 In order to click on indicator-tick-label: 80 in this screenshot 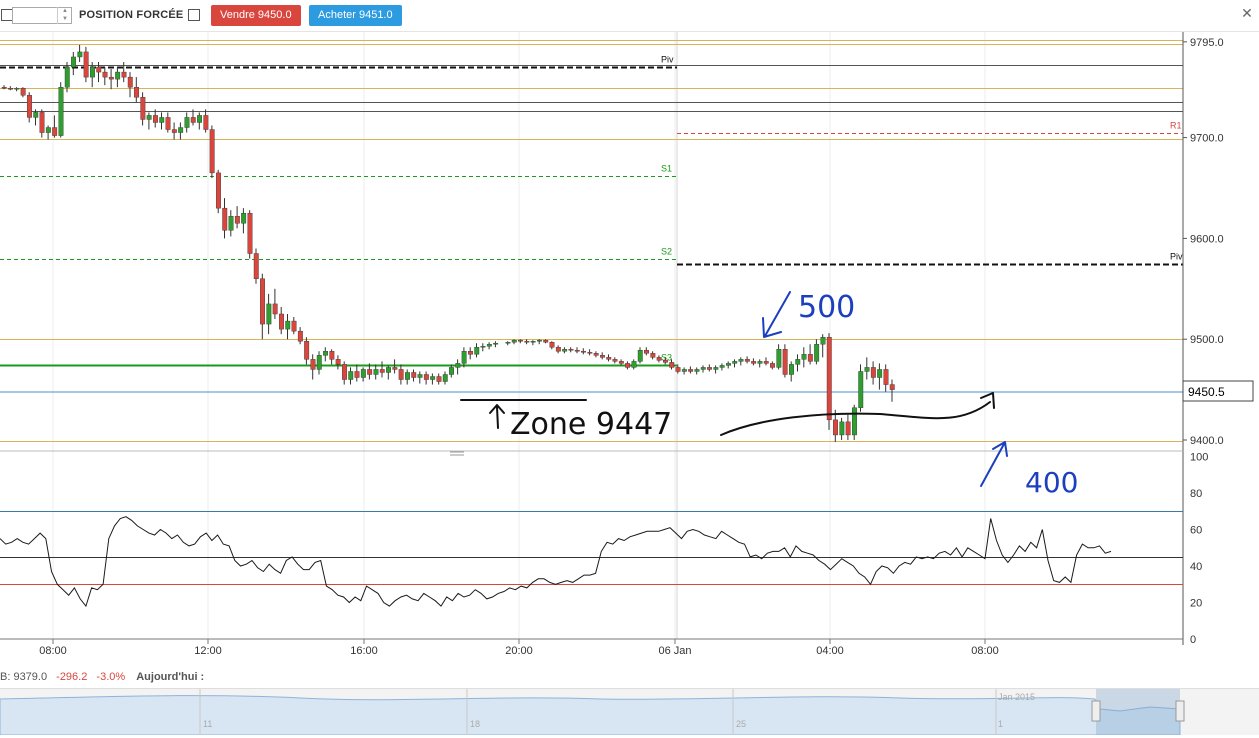, I will do `click(1196, 494)`.